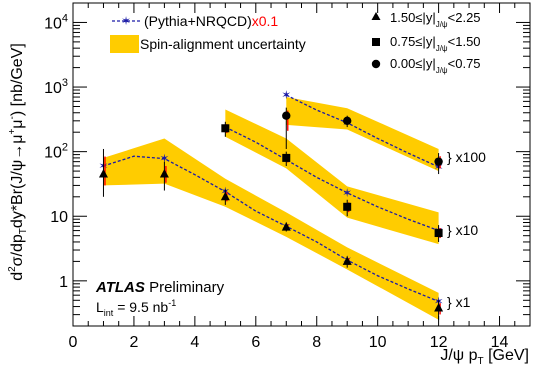 Image resolution: width=533 pixels, height=382 pixels. What do you see at coordinates (459, 302) in the screenshot?
I see `scale-label-x1: } x1` at bounding box center [459, 302].